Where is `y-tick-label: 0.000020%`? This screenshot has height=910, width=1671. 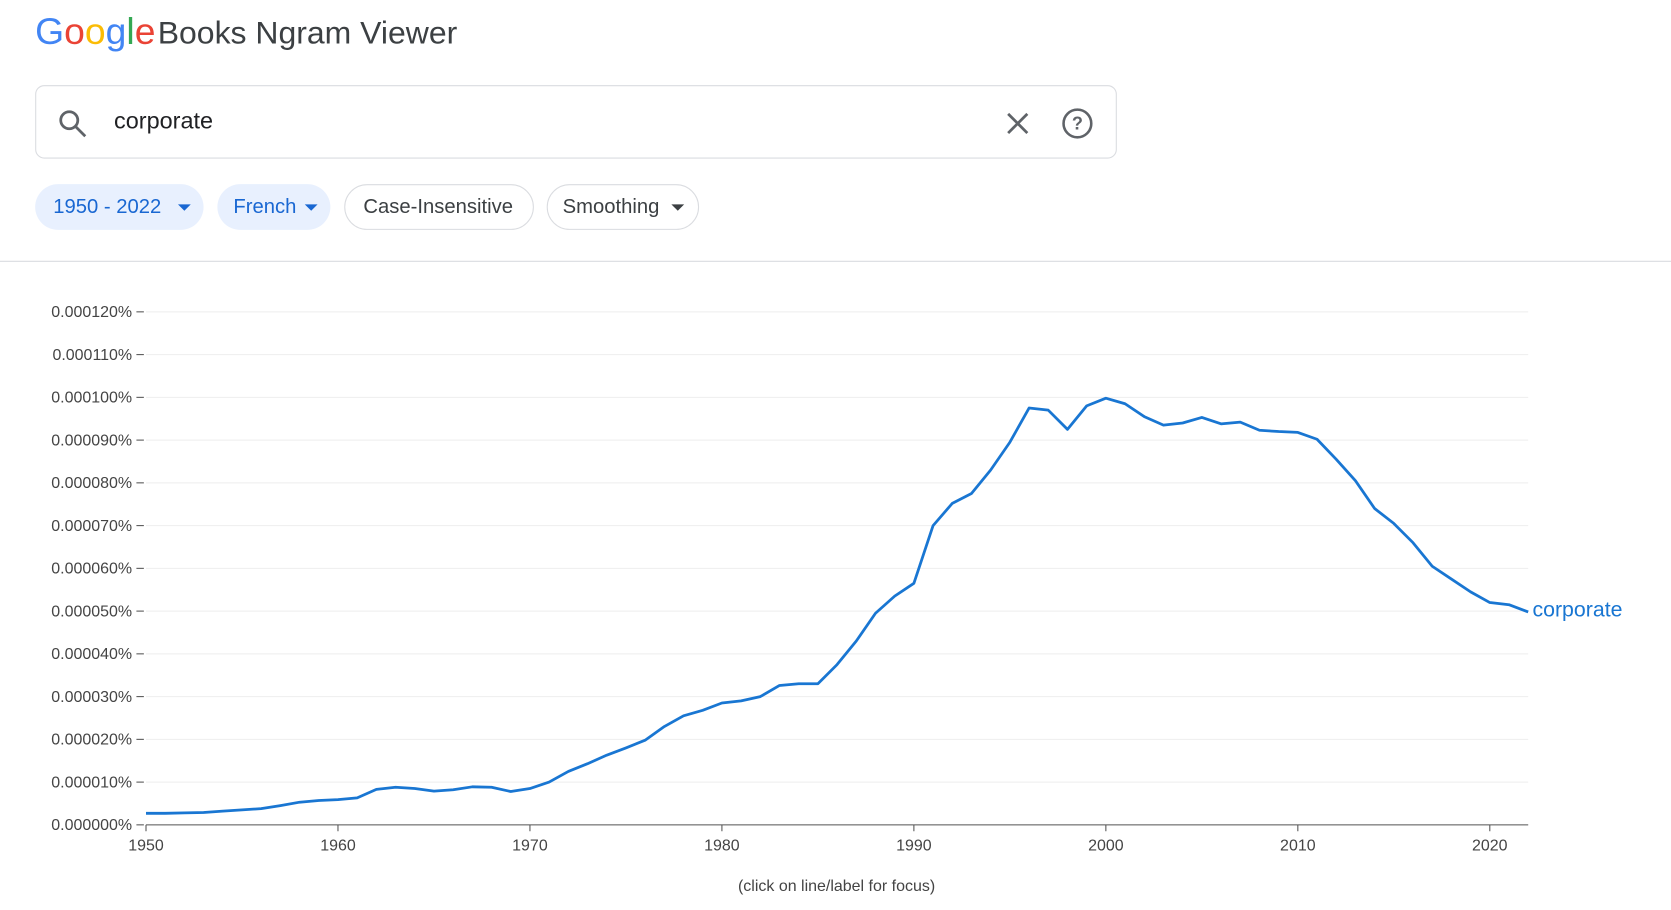
y-tick-label: 0.000020% is located at coordinates (91, 740).